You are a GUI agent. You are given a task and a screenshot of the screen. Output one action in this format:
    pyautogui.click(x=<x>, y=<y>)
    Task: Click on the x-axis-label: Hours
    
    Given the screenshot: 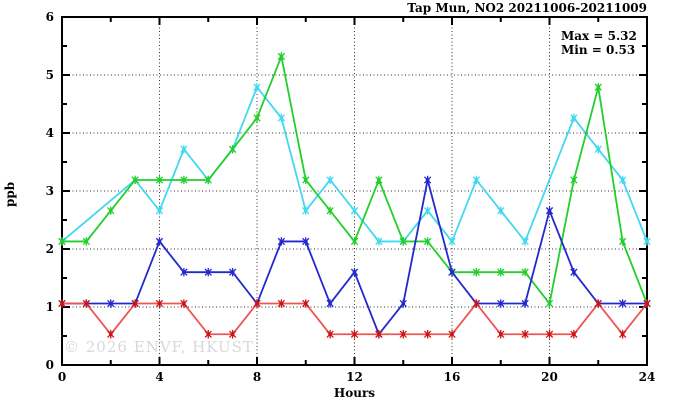 What is the action you would take?
    pyautogui.click(x=354, y=393)
    